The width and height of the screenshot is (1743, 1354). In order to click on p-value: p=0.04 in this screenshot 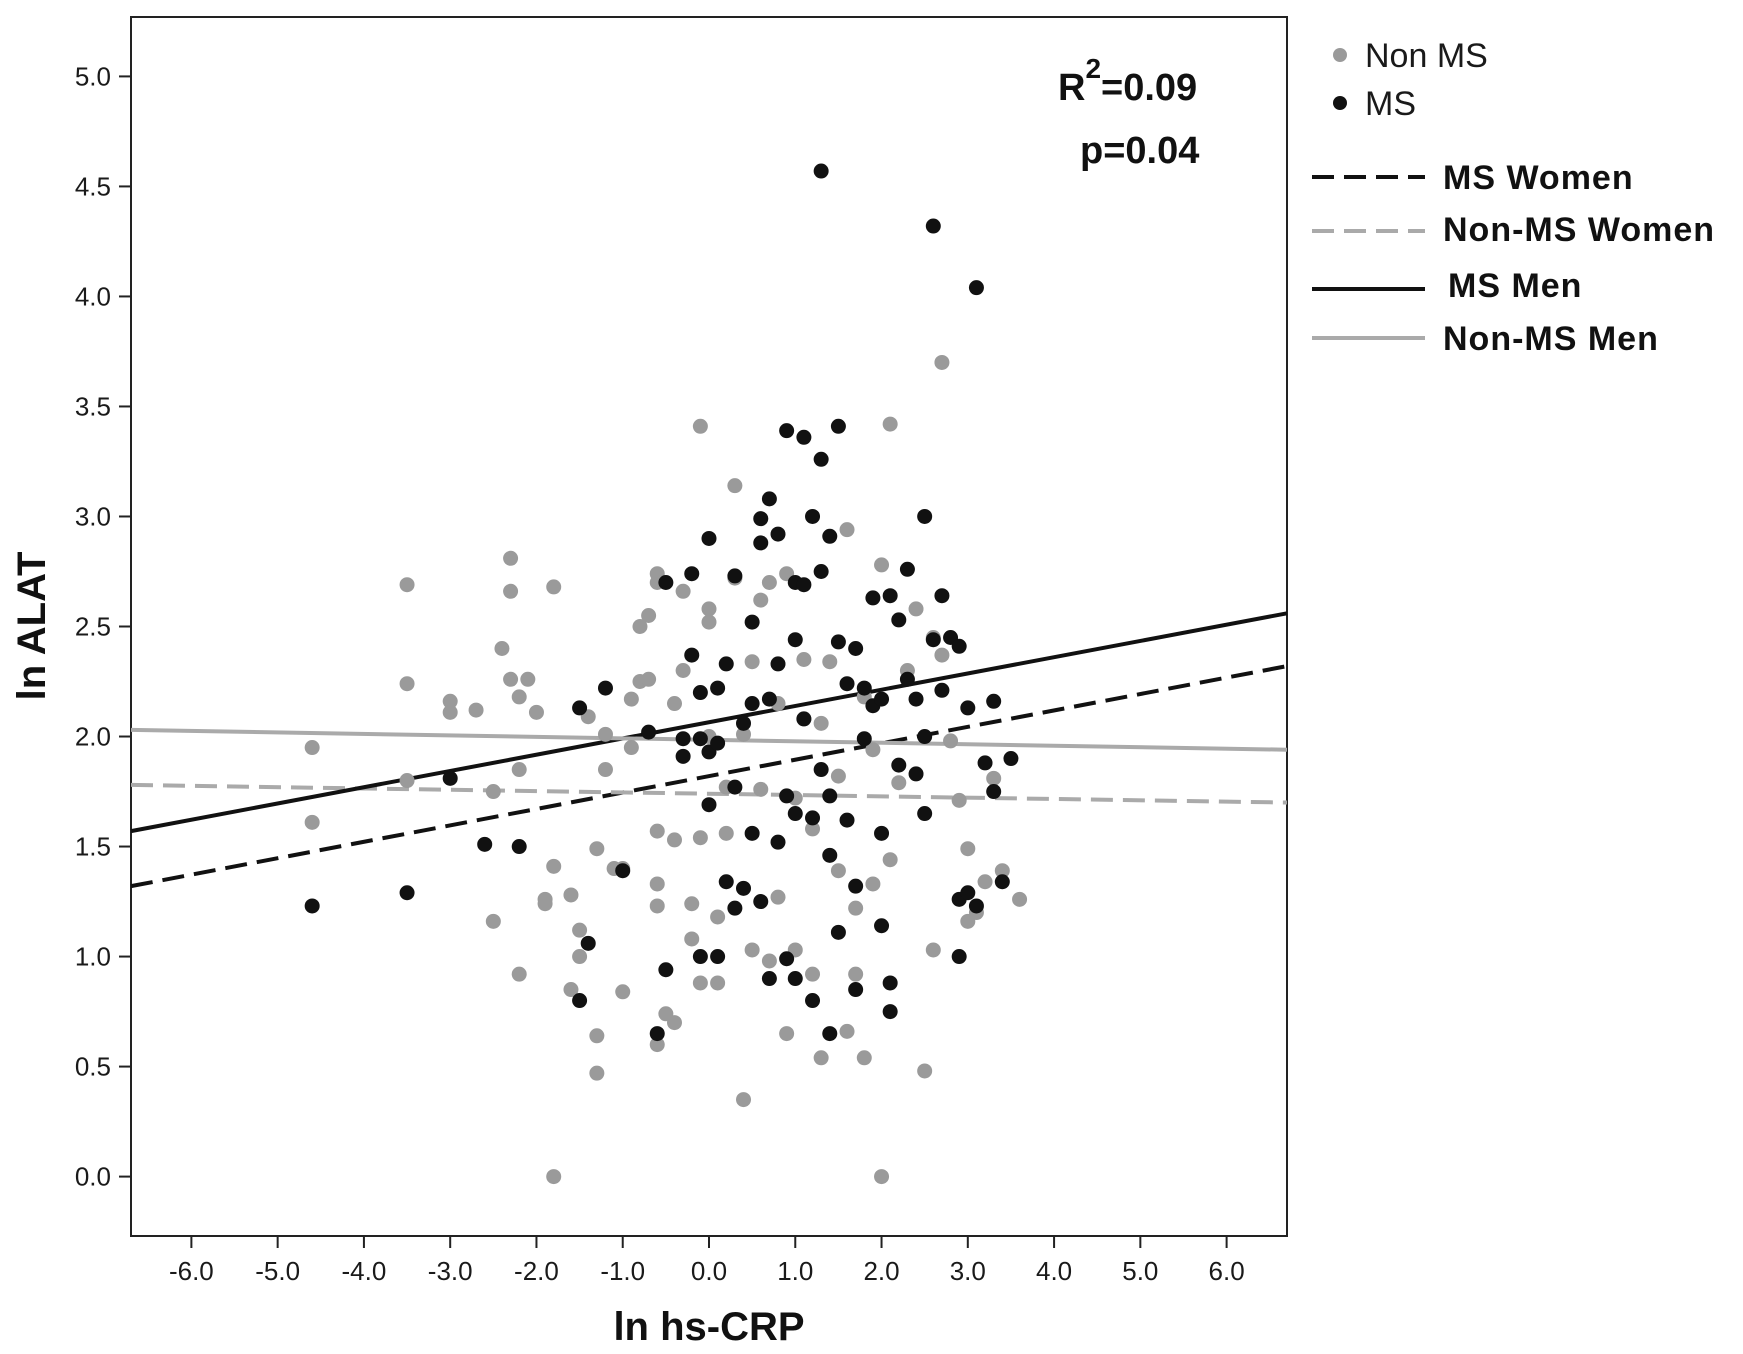, I will do `click(1139, 151)`.